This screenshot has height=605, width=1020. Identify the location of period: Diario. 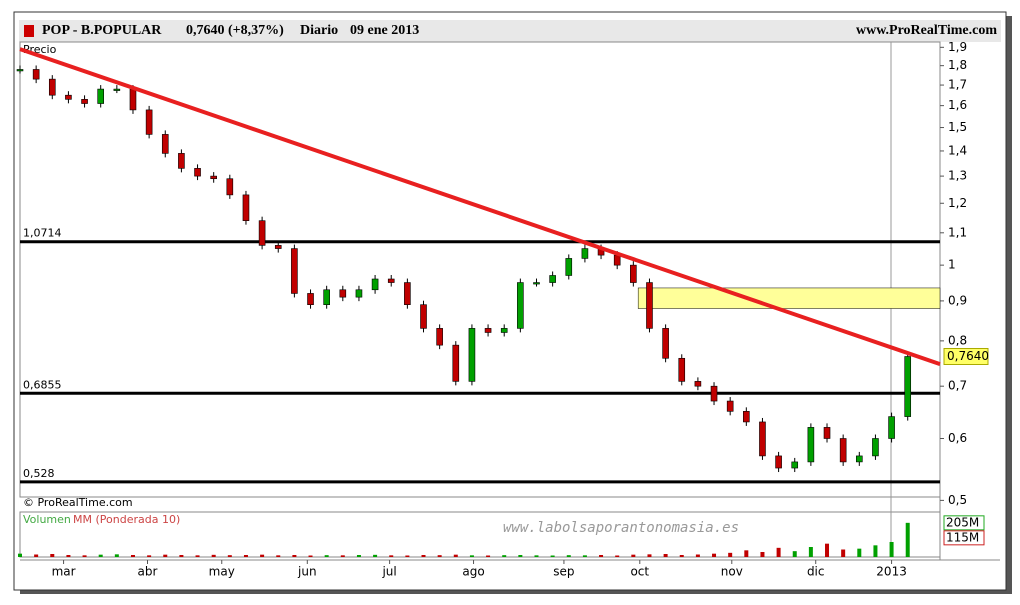
(319, 30).